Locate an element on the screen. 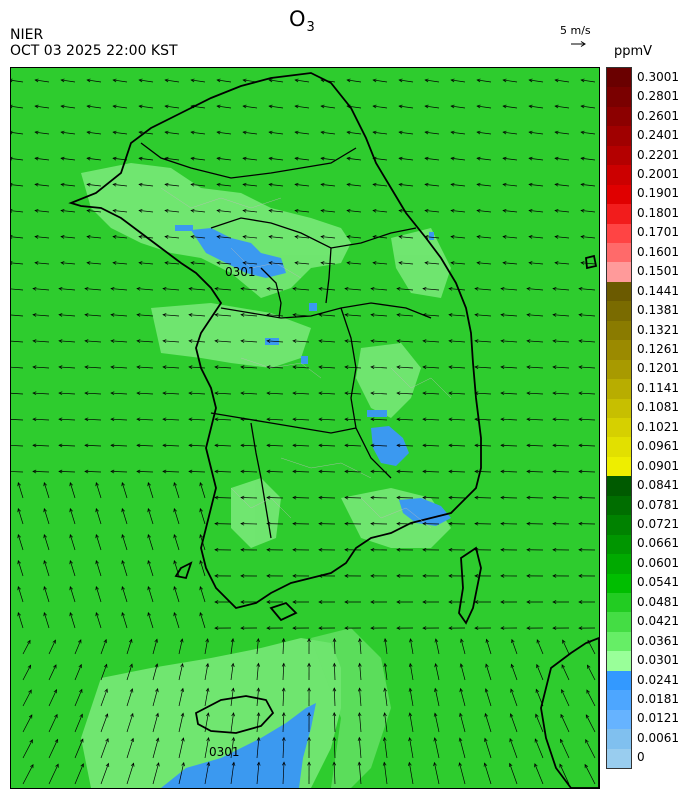 The image size is (692, 798). colorbar-tick-label: 0.1381 is located at coordinates (658, 310).